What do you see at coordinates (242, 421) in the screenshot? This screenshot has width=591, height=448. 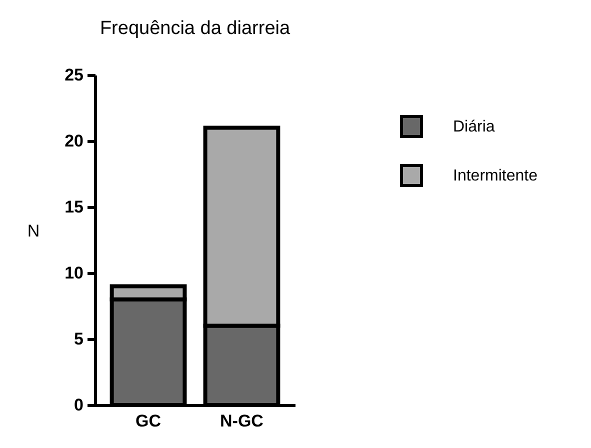 I see `x-tick-label: N-GC` at bounding box center [242, 421].